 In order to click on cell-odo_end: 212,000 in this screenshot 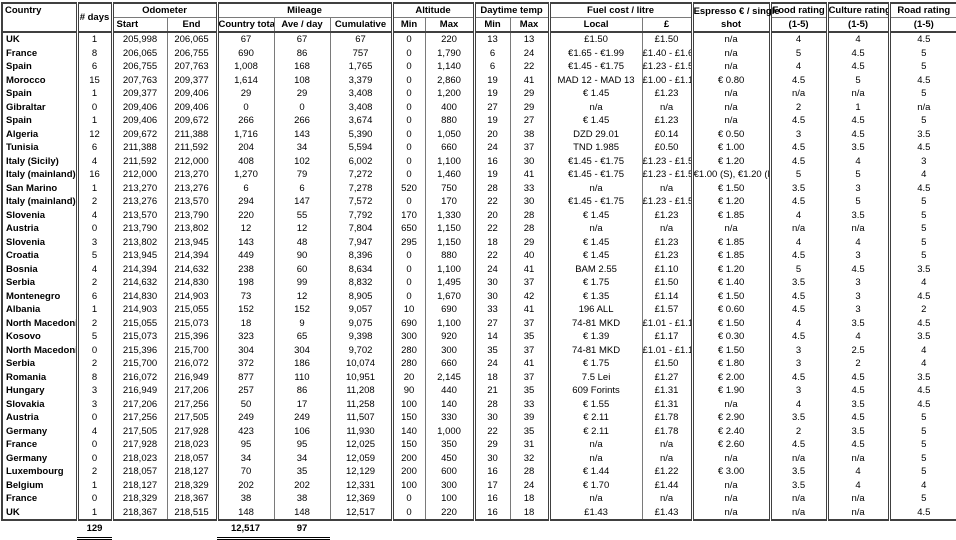, I will do `click(191, 161)`.